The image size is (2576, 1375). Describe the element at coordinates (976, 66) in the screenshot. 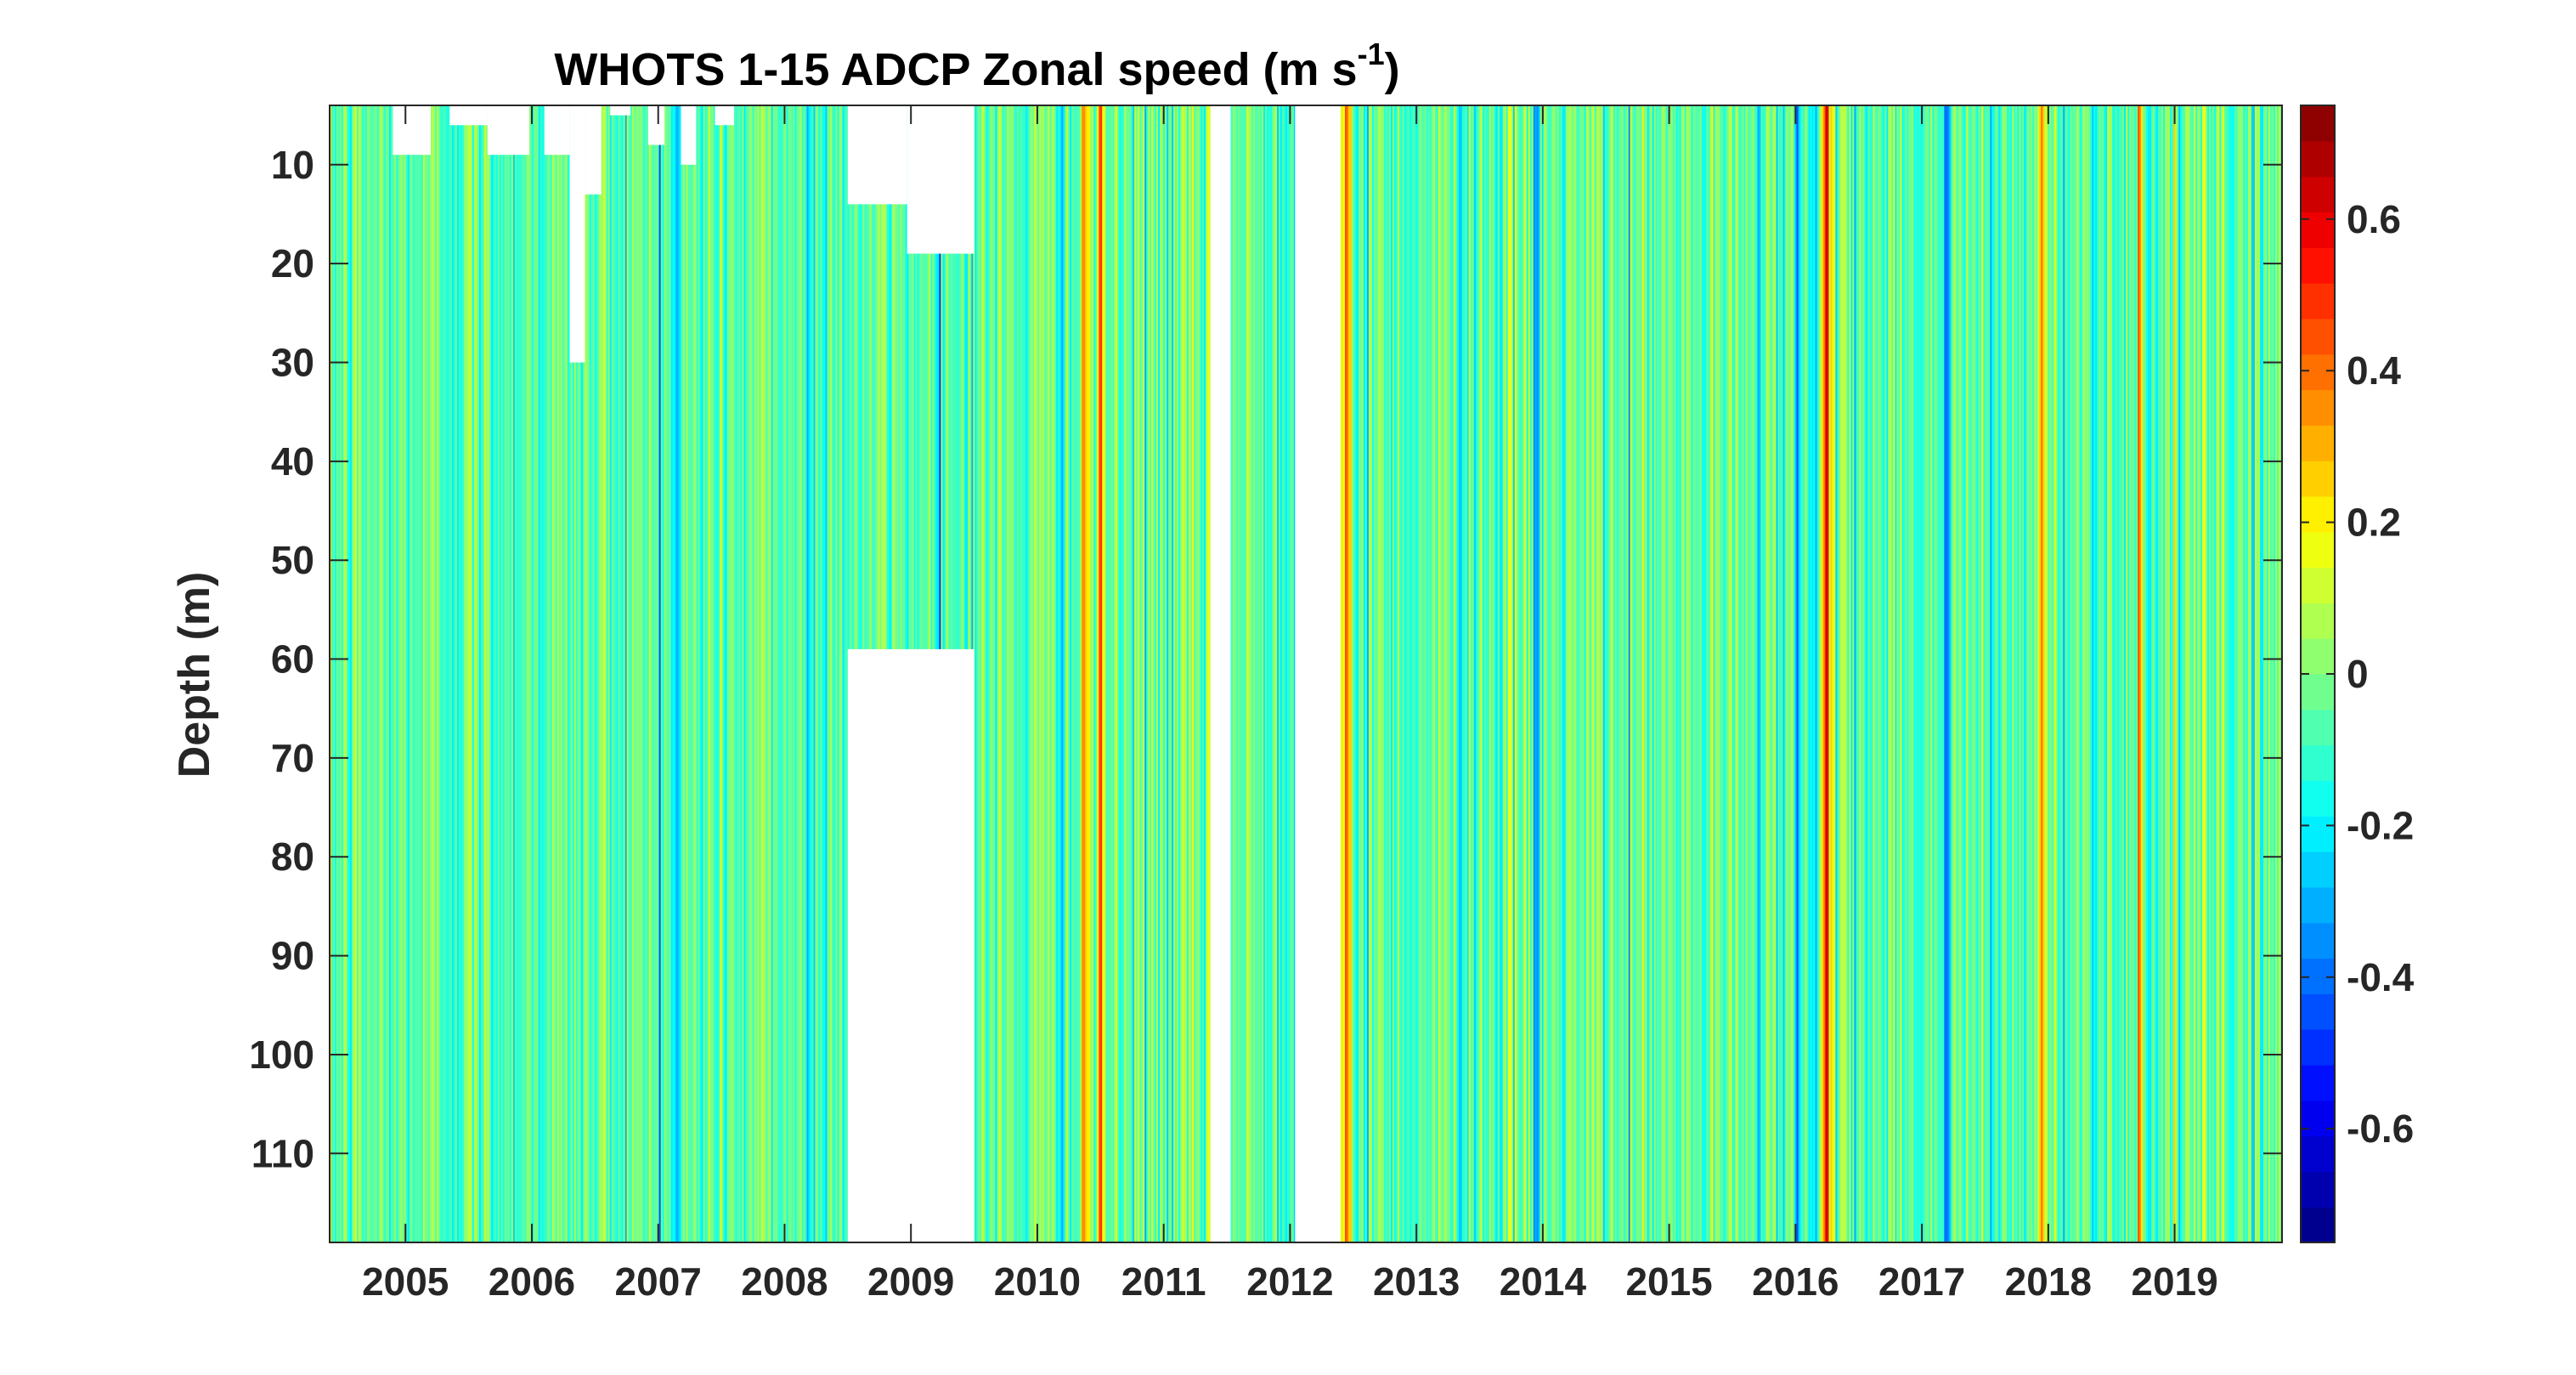

I see `chart-title: WHOTS 1-15 ADCP Zonal speed (m s-1)` at that location.